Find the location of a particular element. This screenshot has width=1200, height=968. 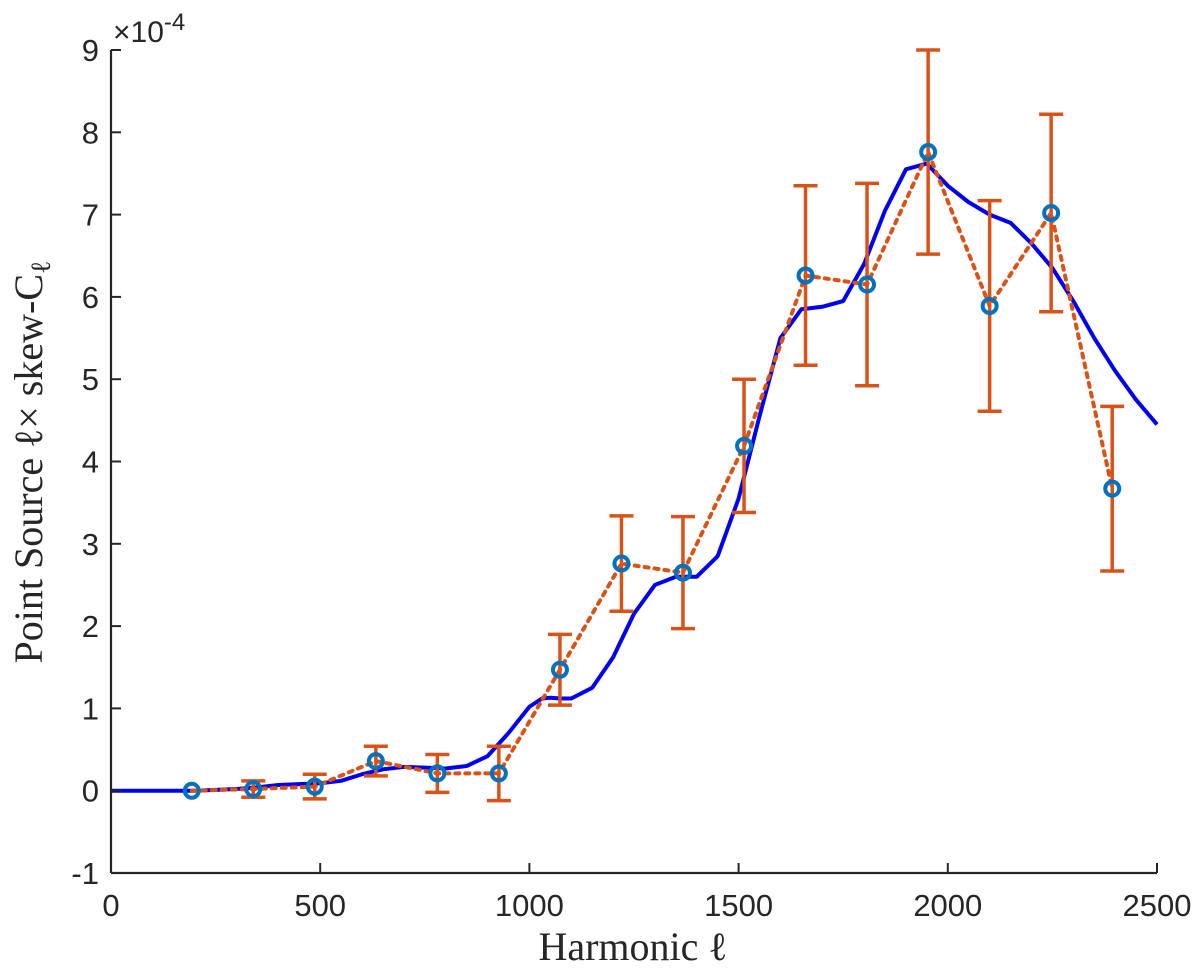

y-exponent-base: ×10 is located at coordinates (138, 32).